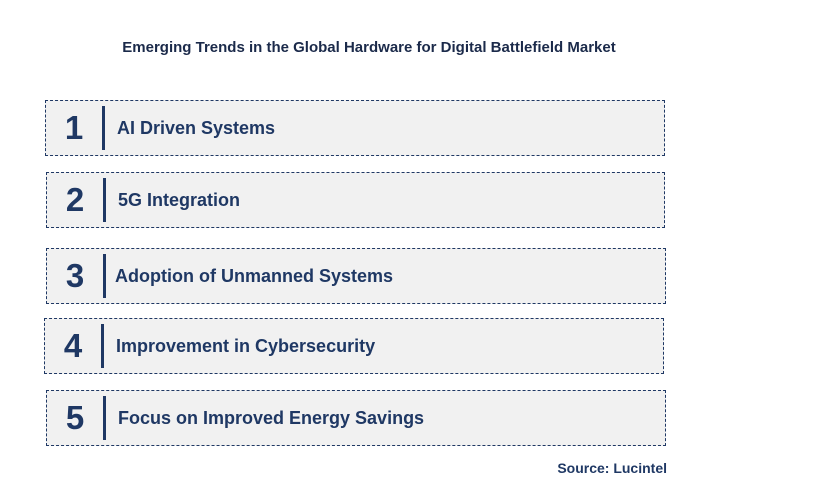 This screenshot has height=501, width=820. I want to click on trend-item-5: 5 Focus on Improved Energy Savings, so click(356, 418).